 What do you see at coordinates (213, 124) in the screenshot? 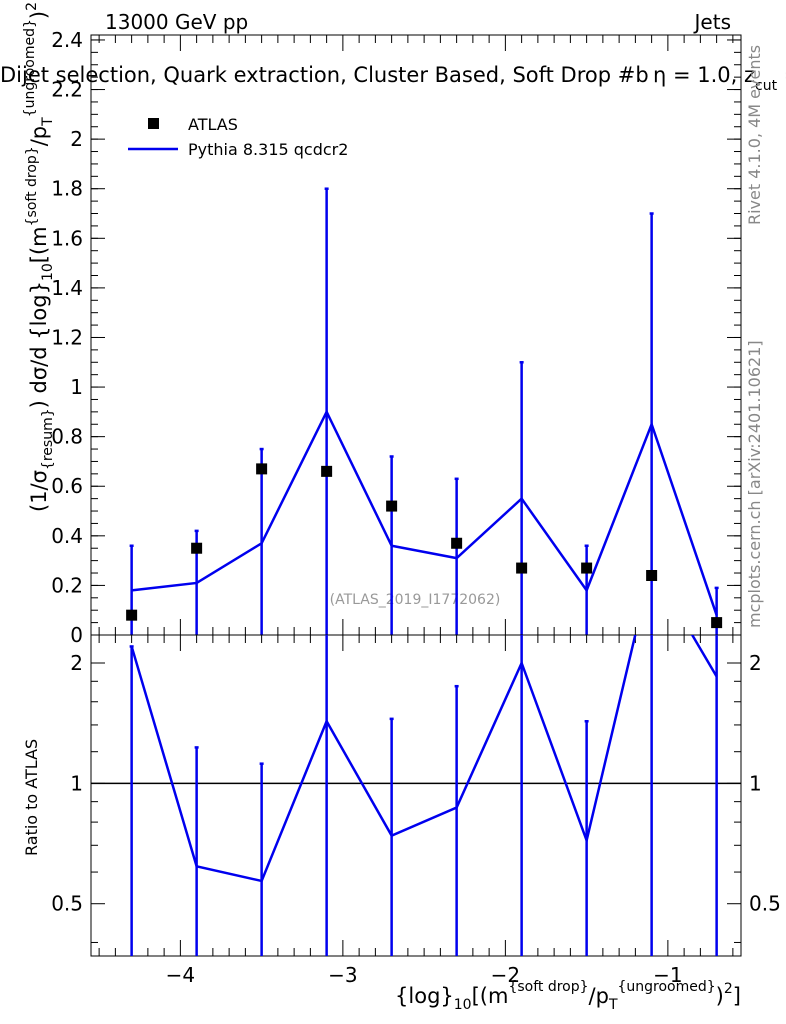
I see `legend-label-atlas: ATLAS` at bounding box center [213, 124].